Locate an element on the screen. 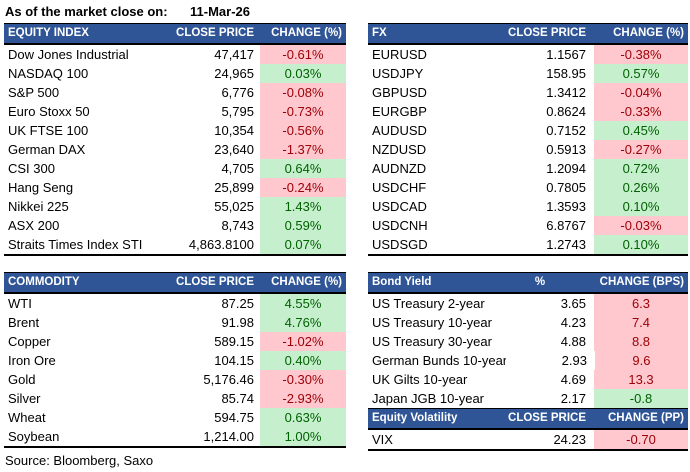  table-row: AUDUSD 0.7152 0.45% is located at coordinates (528, 130).